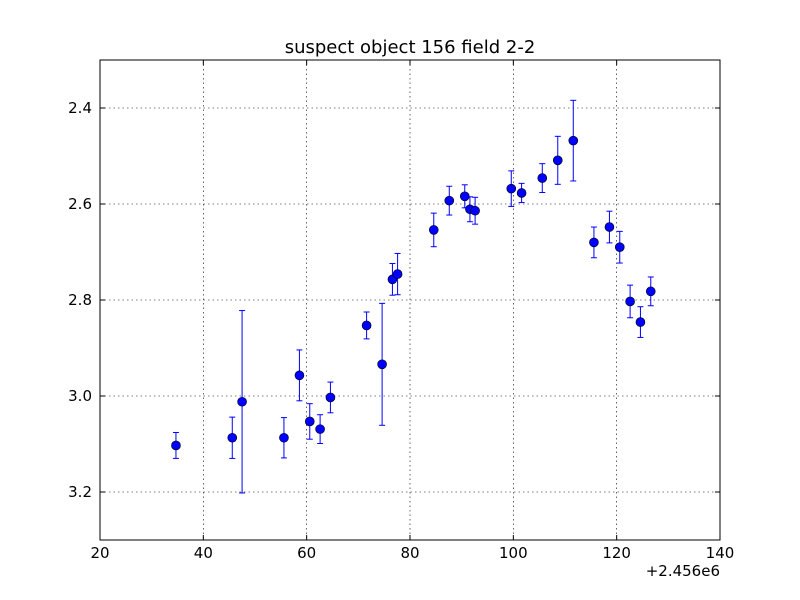 The image size is (800, 600). Describe the element at coordinates (720, 553) in the screenshot. I see `x-tick-label: 140` at that location.